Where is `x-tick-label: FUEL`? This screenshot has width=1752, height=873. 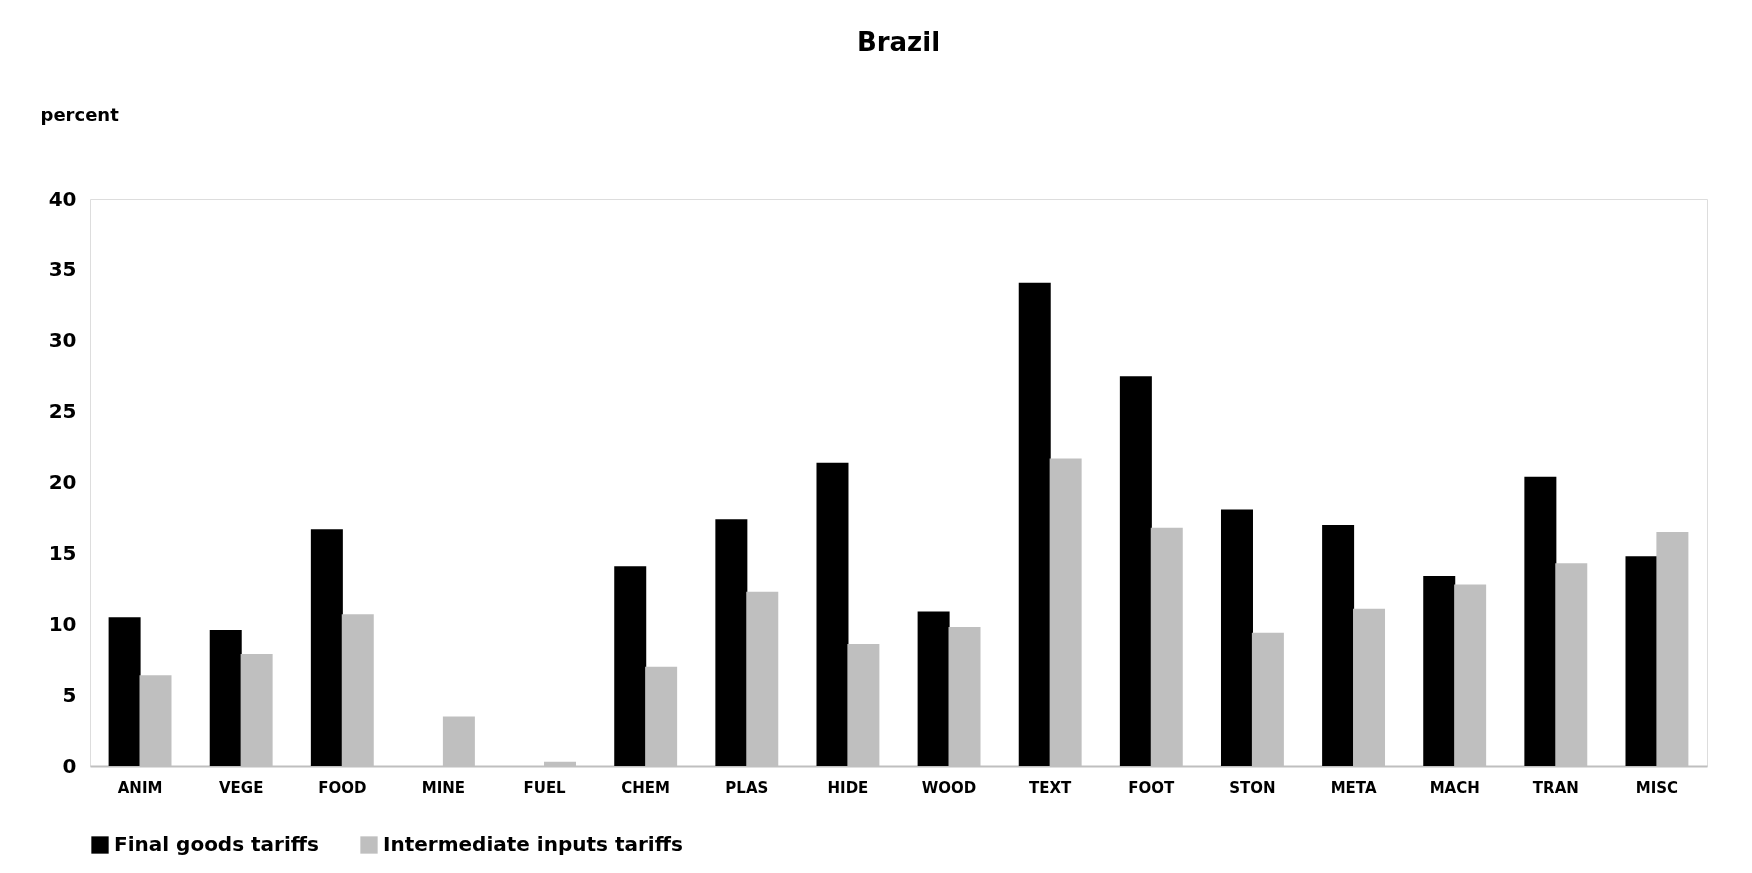 x-tick-label: FUEL is located at coordinates (545, 787).